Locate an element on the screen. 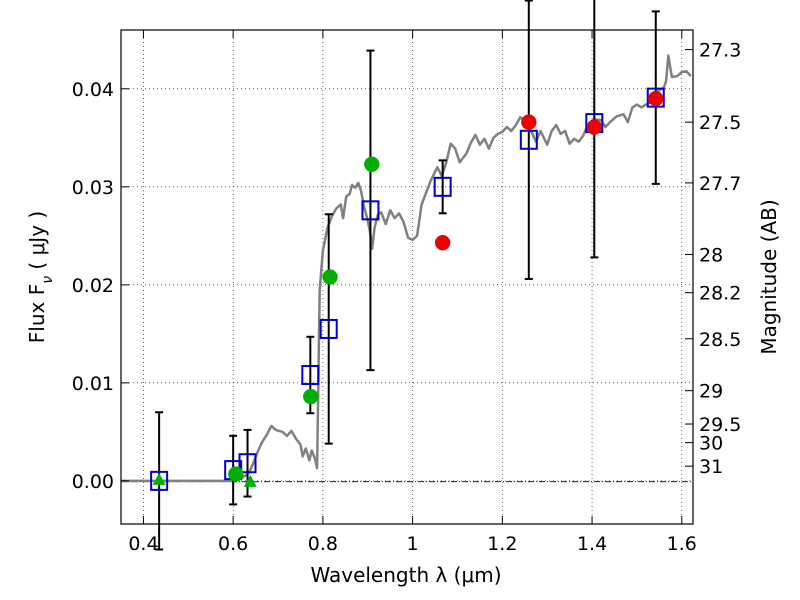 The image size is (800, 600). right-tick-label: 28 is located at coordinates (711, 255).